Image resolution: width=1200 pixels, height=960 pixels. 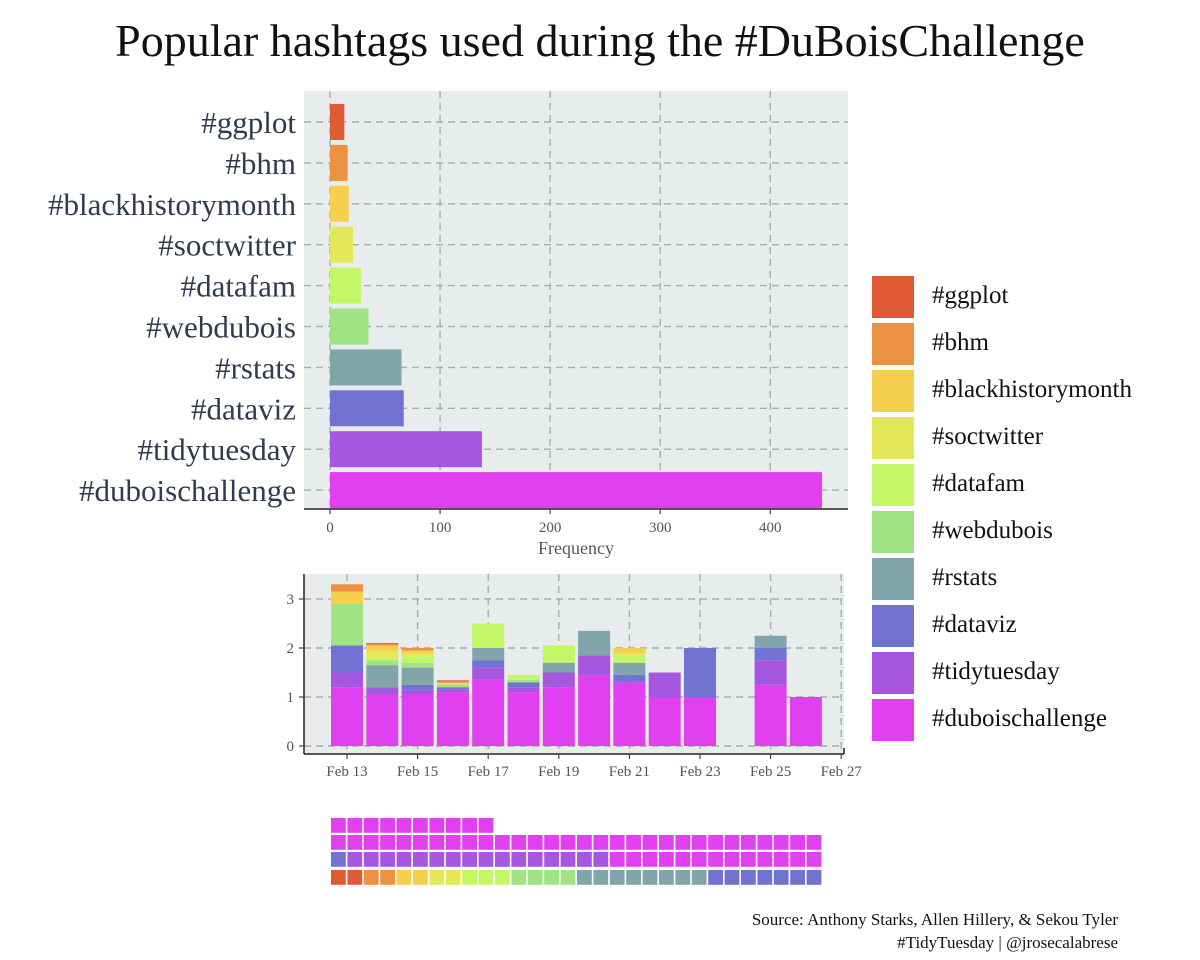 I want to click on x-tick-label: Feb 15, so click(x=417, y=772).